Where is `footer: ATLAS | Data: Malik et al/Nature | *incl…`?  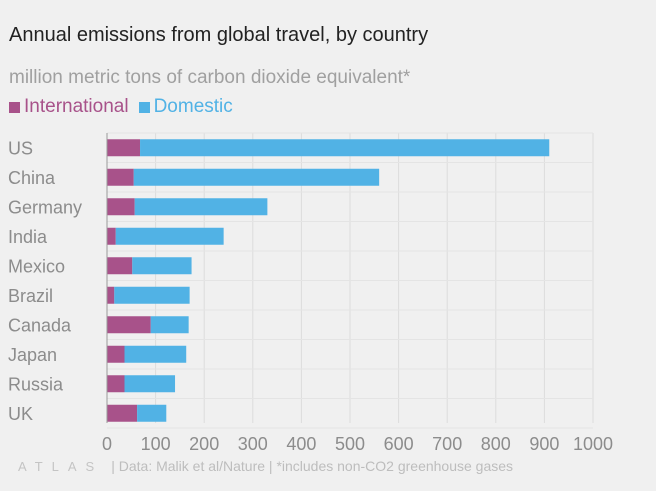 footer: ATLAS | Data: Malik et al/Nature | *incl… is located at coordinates (265, 466).